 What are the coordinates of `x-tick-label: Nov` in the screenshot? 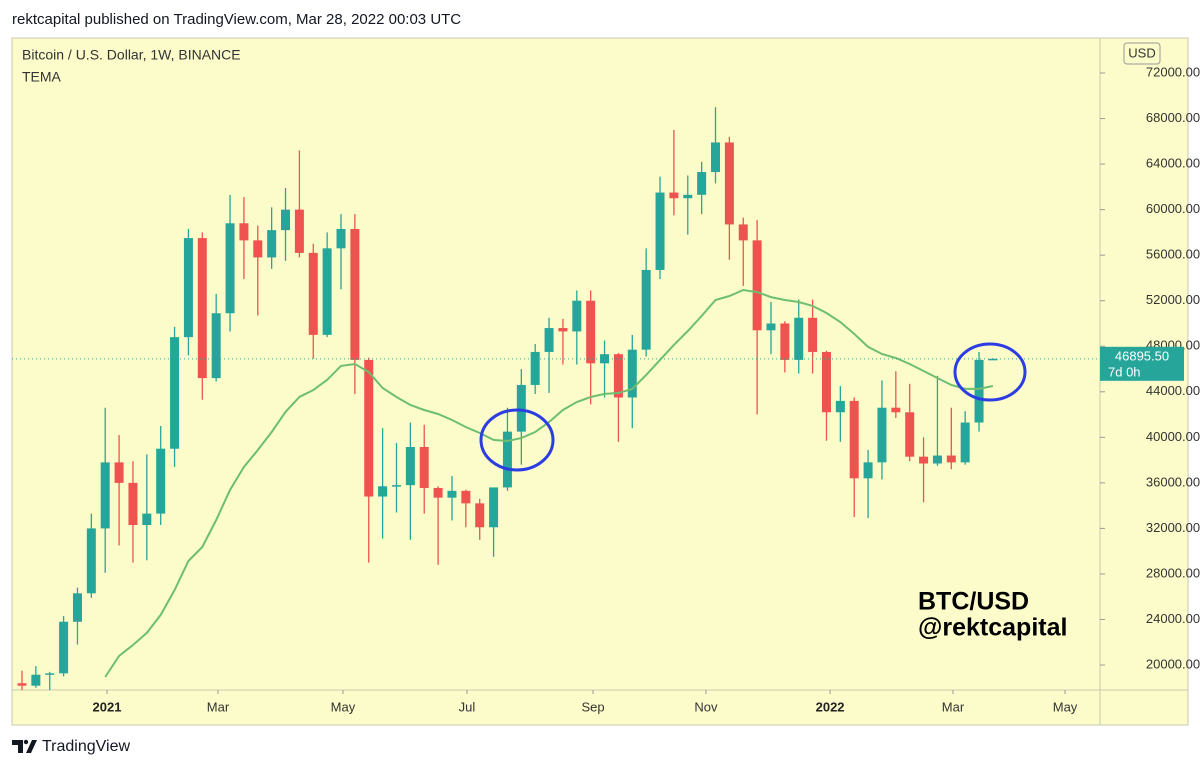 It's located at (706, 706).